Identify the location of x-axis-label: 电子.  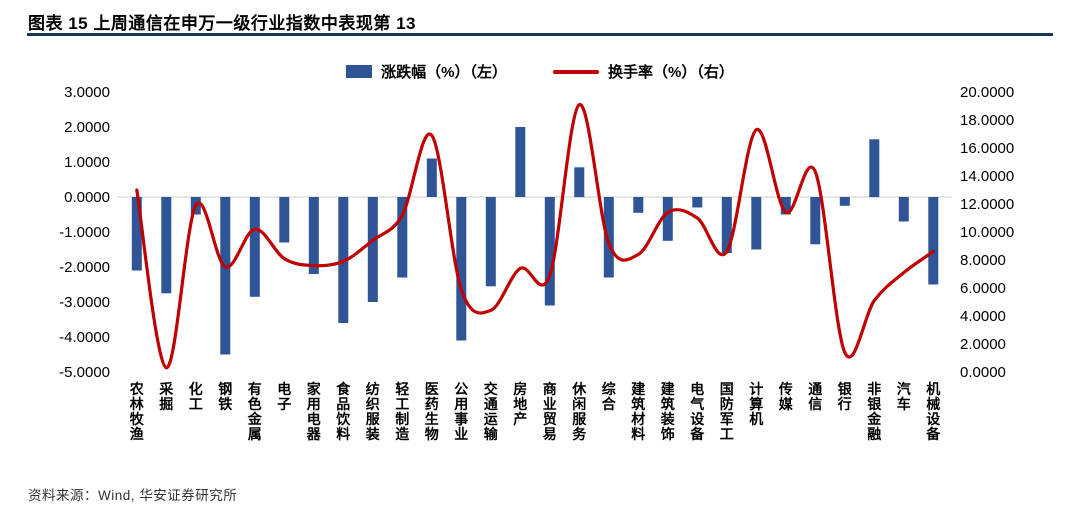
(284, 396).